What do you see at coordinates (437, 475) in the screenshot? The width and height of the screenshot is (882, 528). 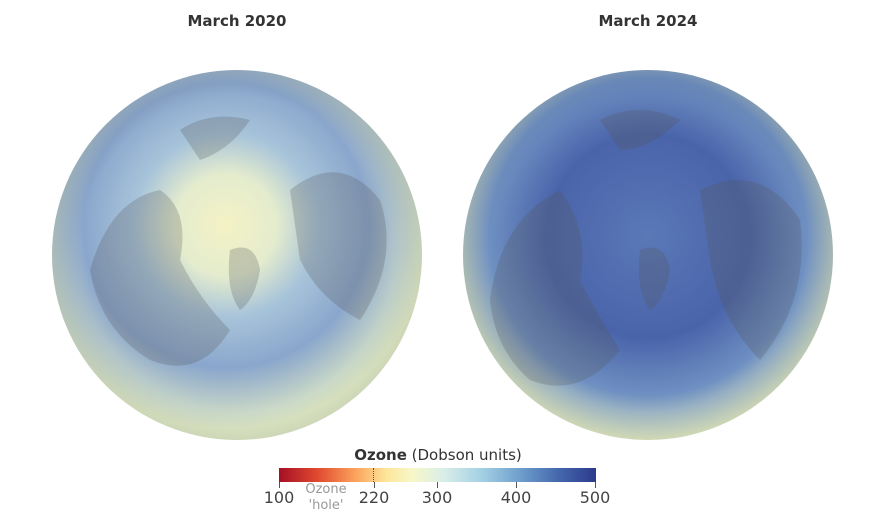 I see `color-scale-bar` at bounding box center [437, 475].